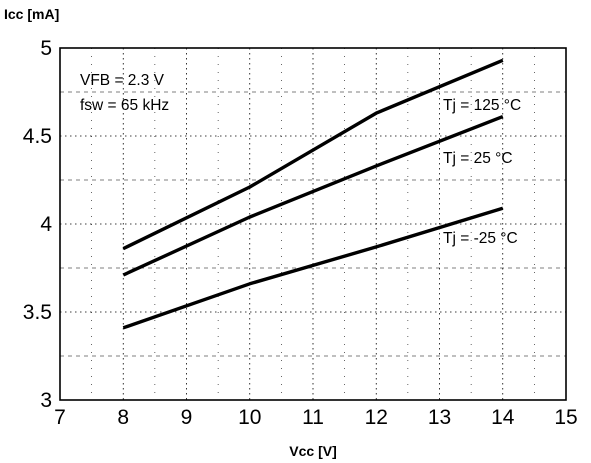  What do you see at coordinates (312, 451) in the screenshot?
I see `x-axis-title: Vcc [V]` at bounding box center [312, 451].